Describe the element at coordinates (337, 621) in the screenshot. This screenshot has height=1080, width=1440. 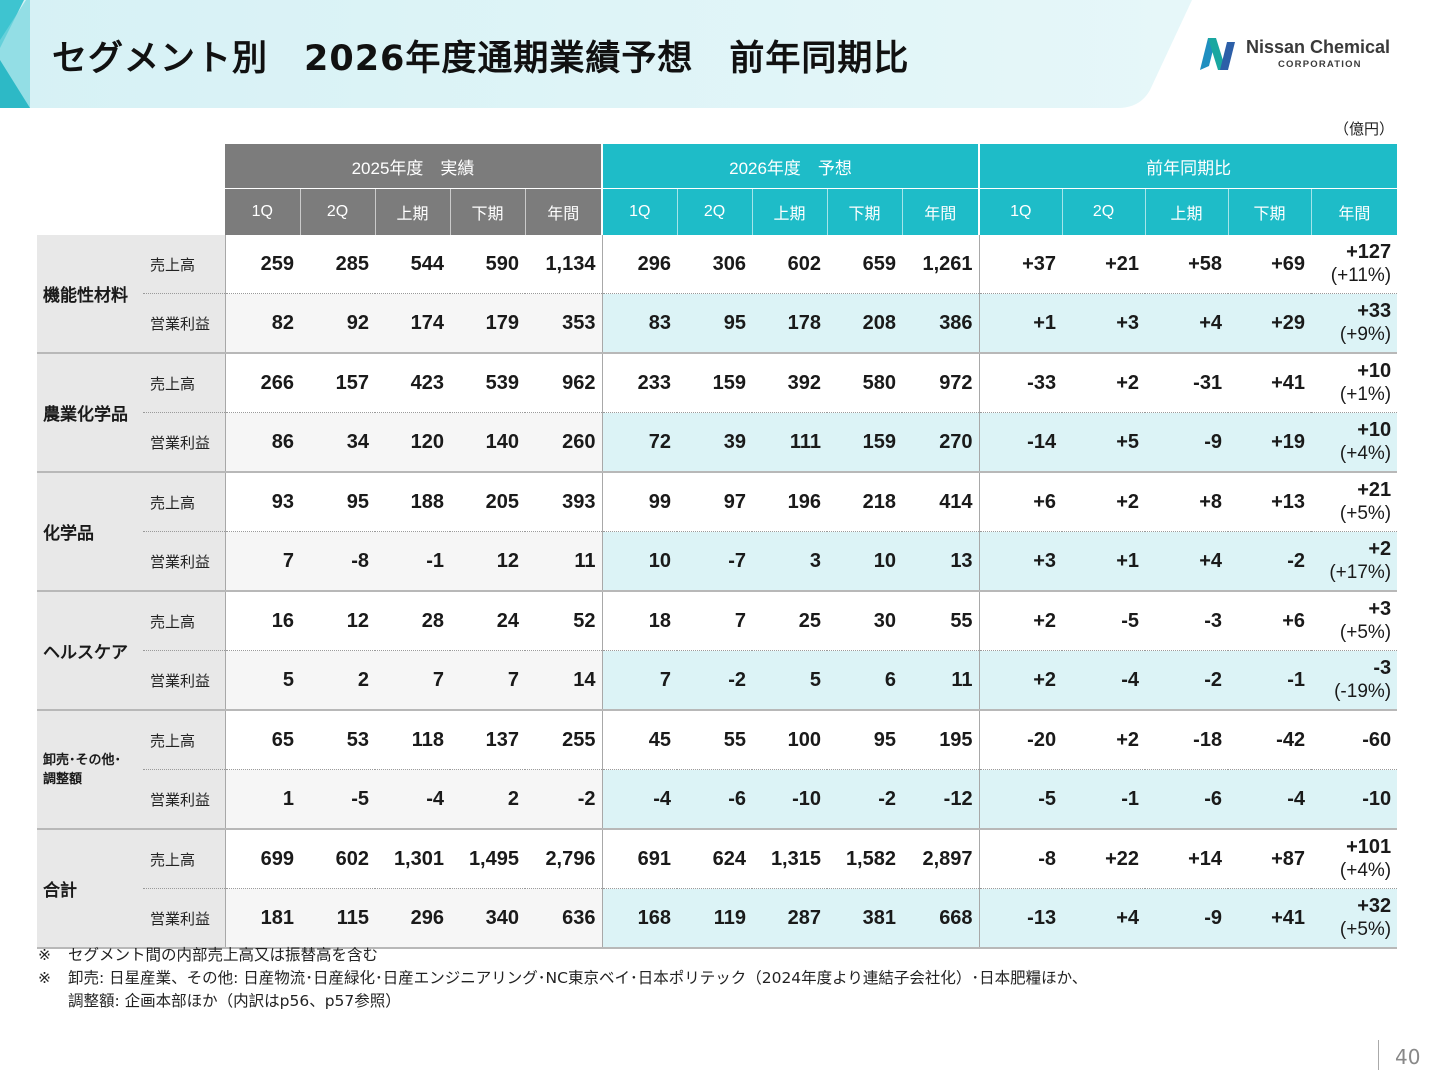
I see `value-cell: 12` at that location.